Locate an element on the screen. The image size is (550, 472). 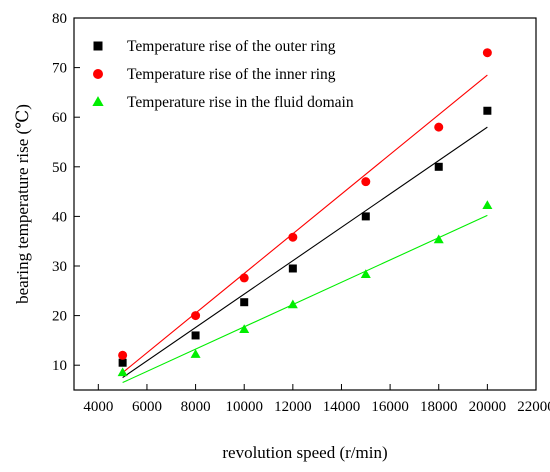
y-tick-label: 70 is located at coordinates (59, 69).